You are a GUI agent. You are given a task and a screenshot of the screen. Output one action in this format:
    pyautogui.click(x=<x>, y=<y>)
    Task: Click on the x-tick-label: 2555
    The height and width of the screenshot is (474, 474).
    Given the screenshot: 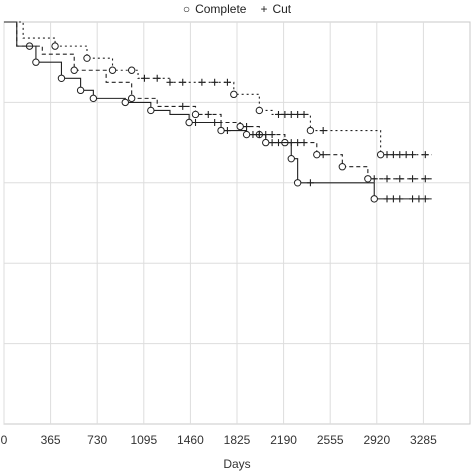 What is the action you would take?
    pyautogui.click(x=330, y=440)
    